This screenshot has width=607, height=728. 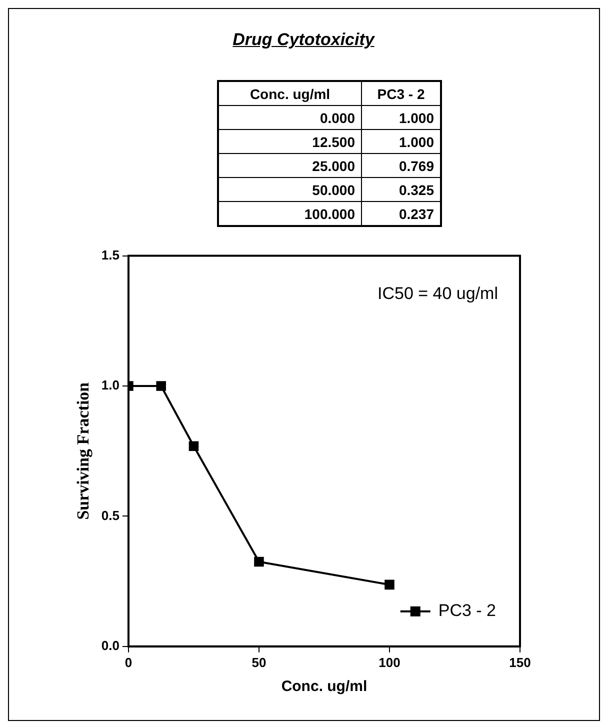 What do you see at coordinates (290, 166) in the screenshot?
I see `text: 25.000` at bounding box center [290, 166].